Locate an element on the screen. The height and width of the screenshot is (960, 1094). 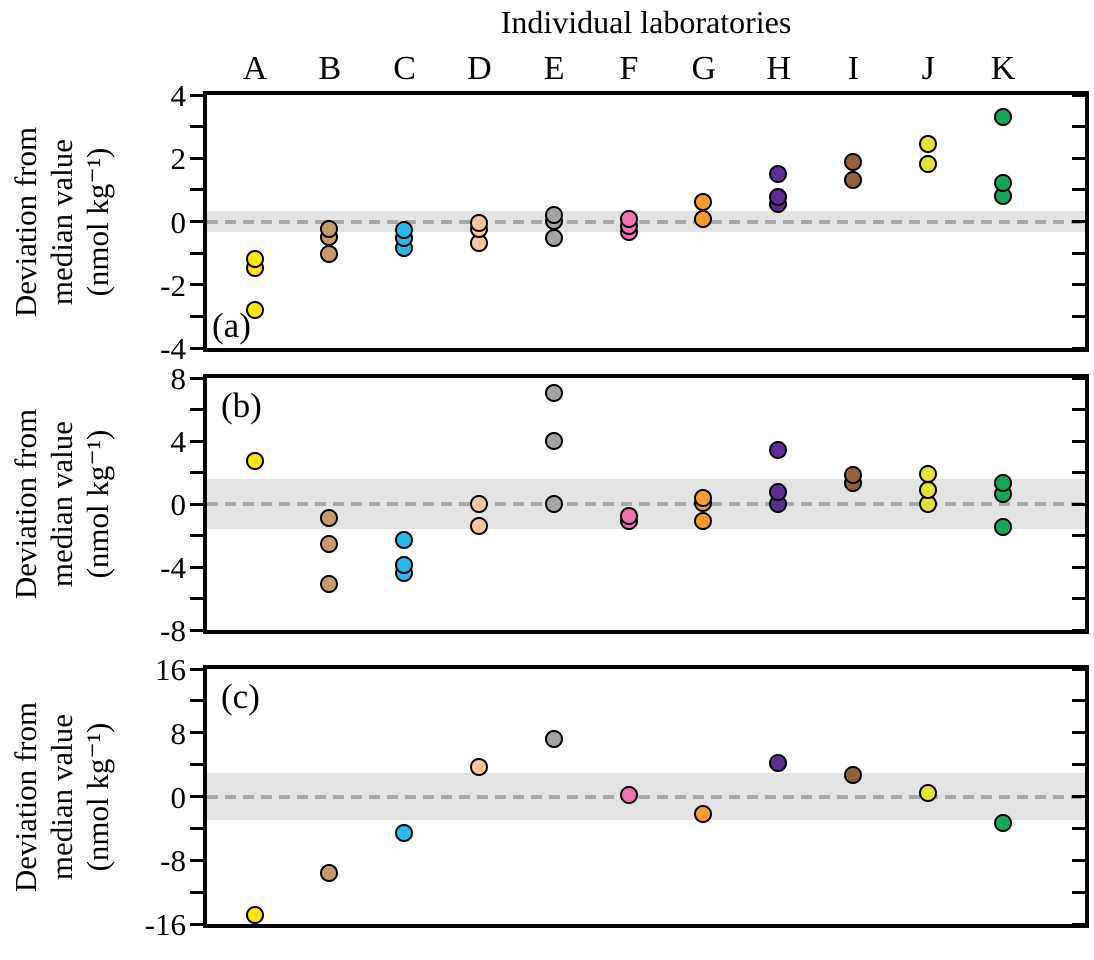
lab-column-label-H: H is located at coordinates (778, 68).